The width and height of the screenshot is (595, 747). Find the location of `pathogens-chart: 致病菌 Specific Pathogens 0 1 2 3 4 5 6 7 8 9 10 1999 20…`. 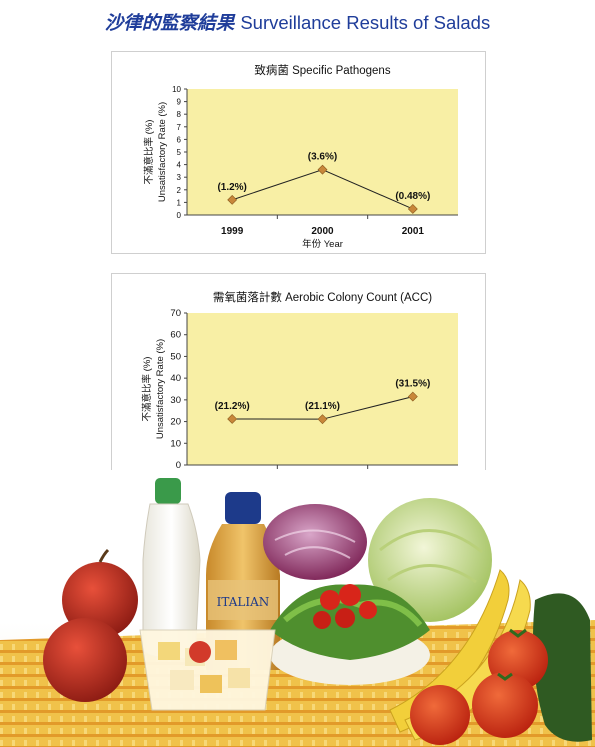

pathogens-chart: 致病菌 Specific Pathogens 0 1 2 3 4 5 6 7 8 9 10 1999 20… is located at coordinates (300, 156).